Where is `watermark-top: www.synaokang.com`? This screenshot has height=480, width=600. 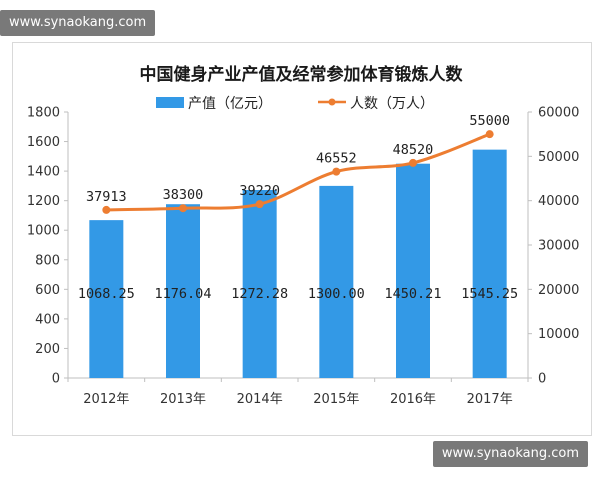
watermark-top: www.synaokang.com is located at coordinates (78, 23).